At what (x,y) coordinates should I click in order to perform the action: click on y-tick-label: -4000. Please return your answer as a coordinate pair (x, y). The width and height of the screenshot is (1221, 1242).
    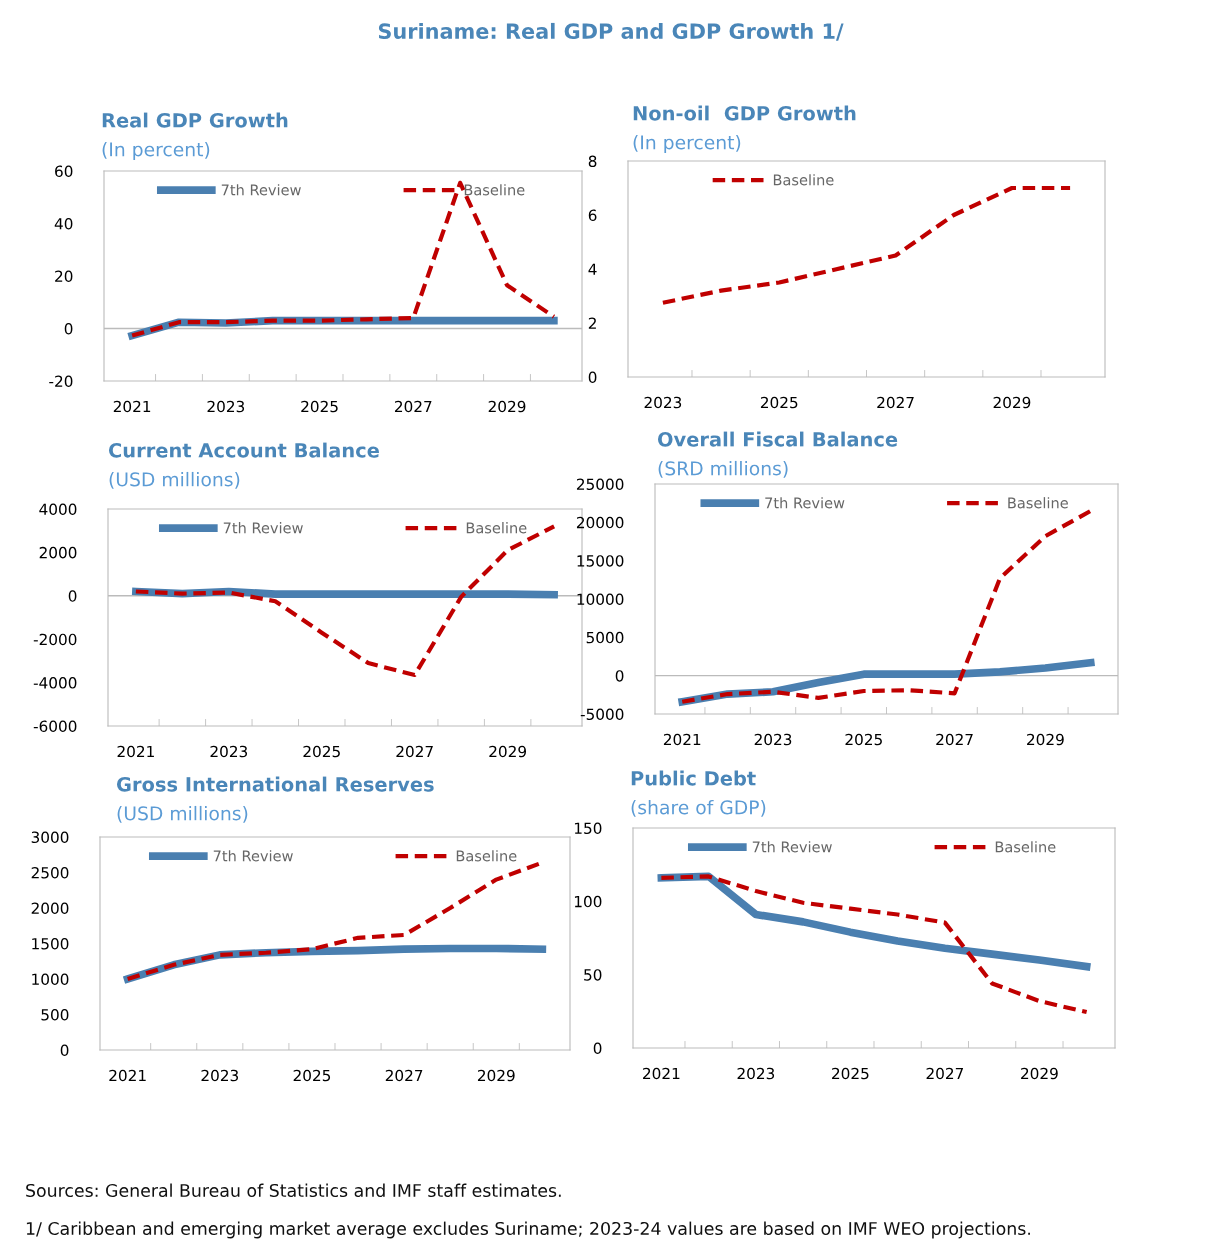
    Looking at the image, I should click on (55, 683).